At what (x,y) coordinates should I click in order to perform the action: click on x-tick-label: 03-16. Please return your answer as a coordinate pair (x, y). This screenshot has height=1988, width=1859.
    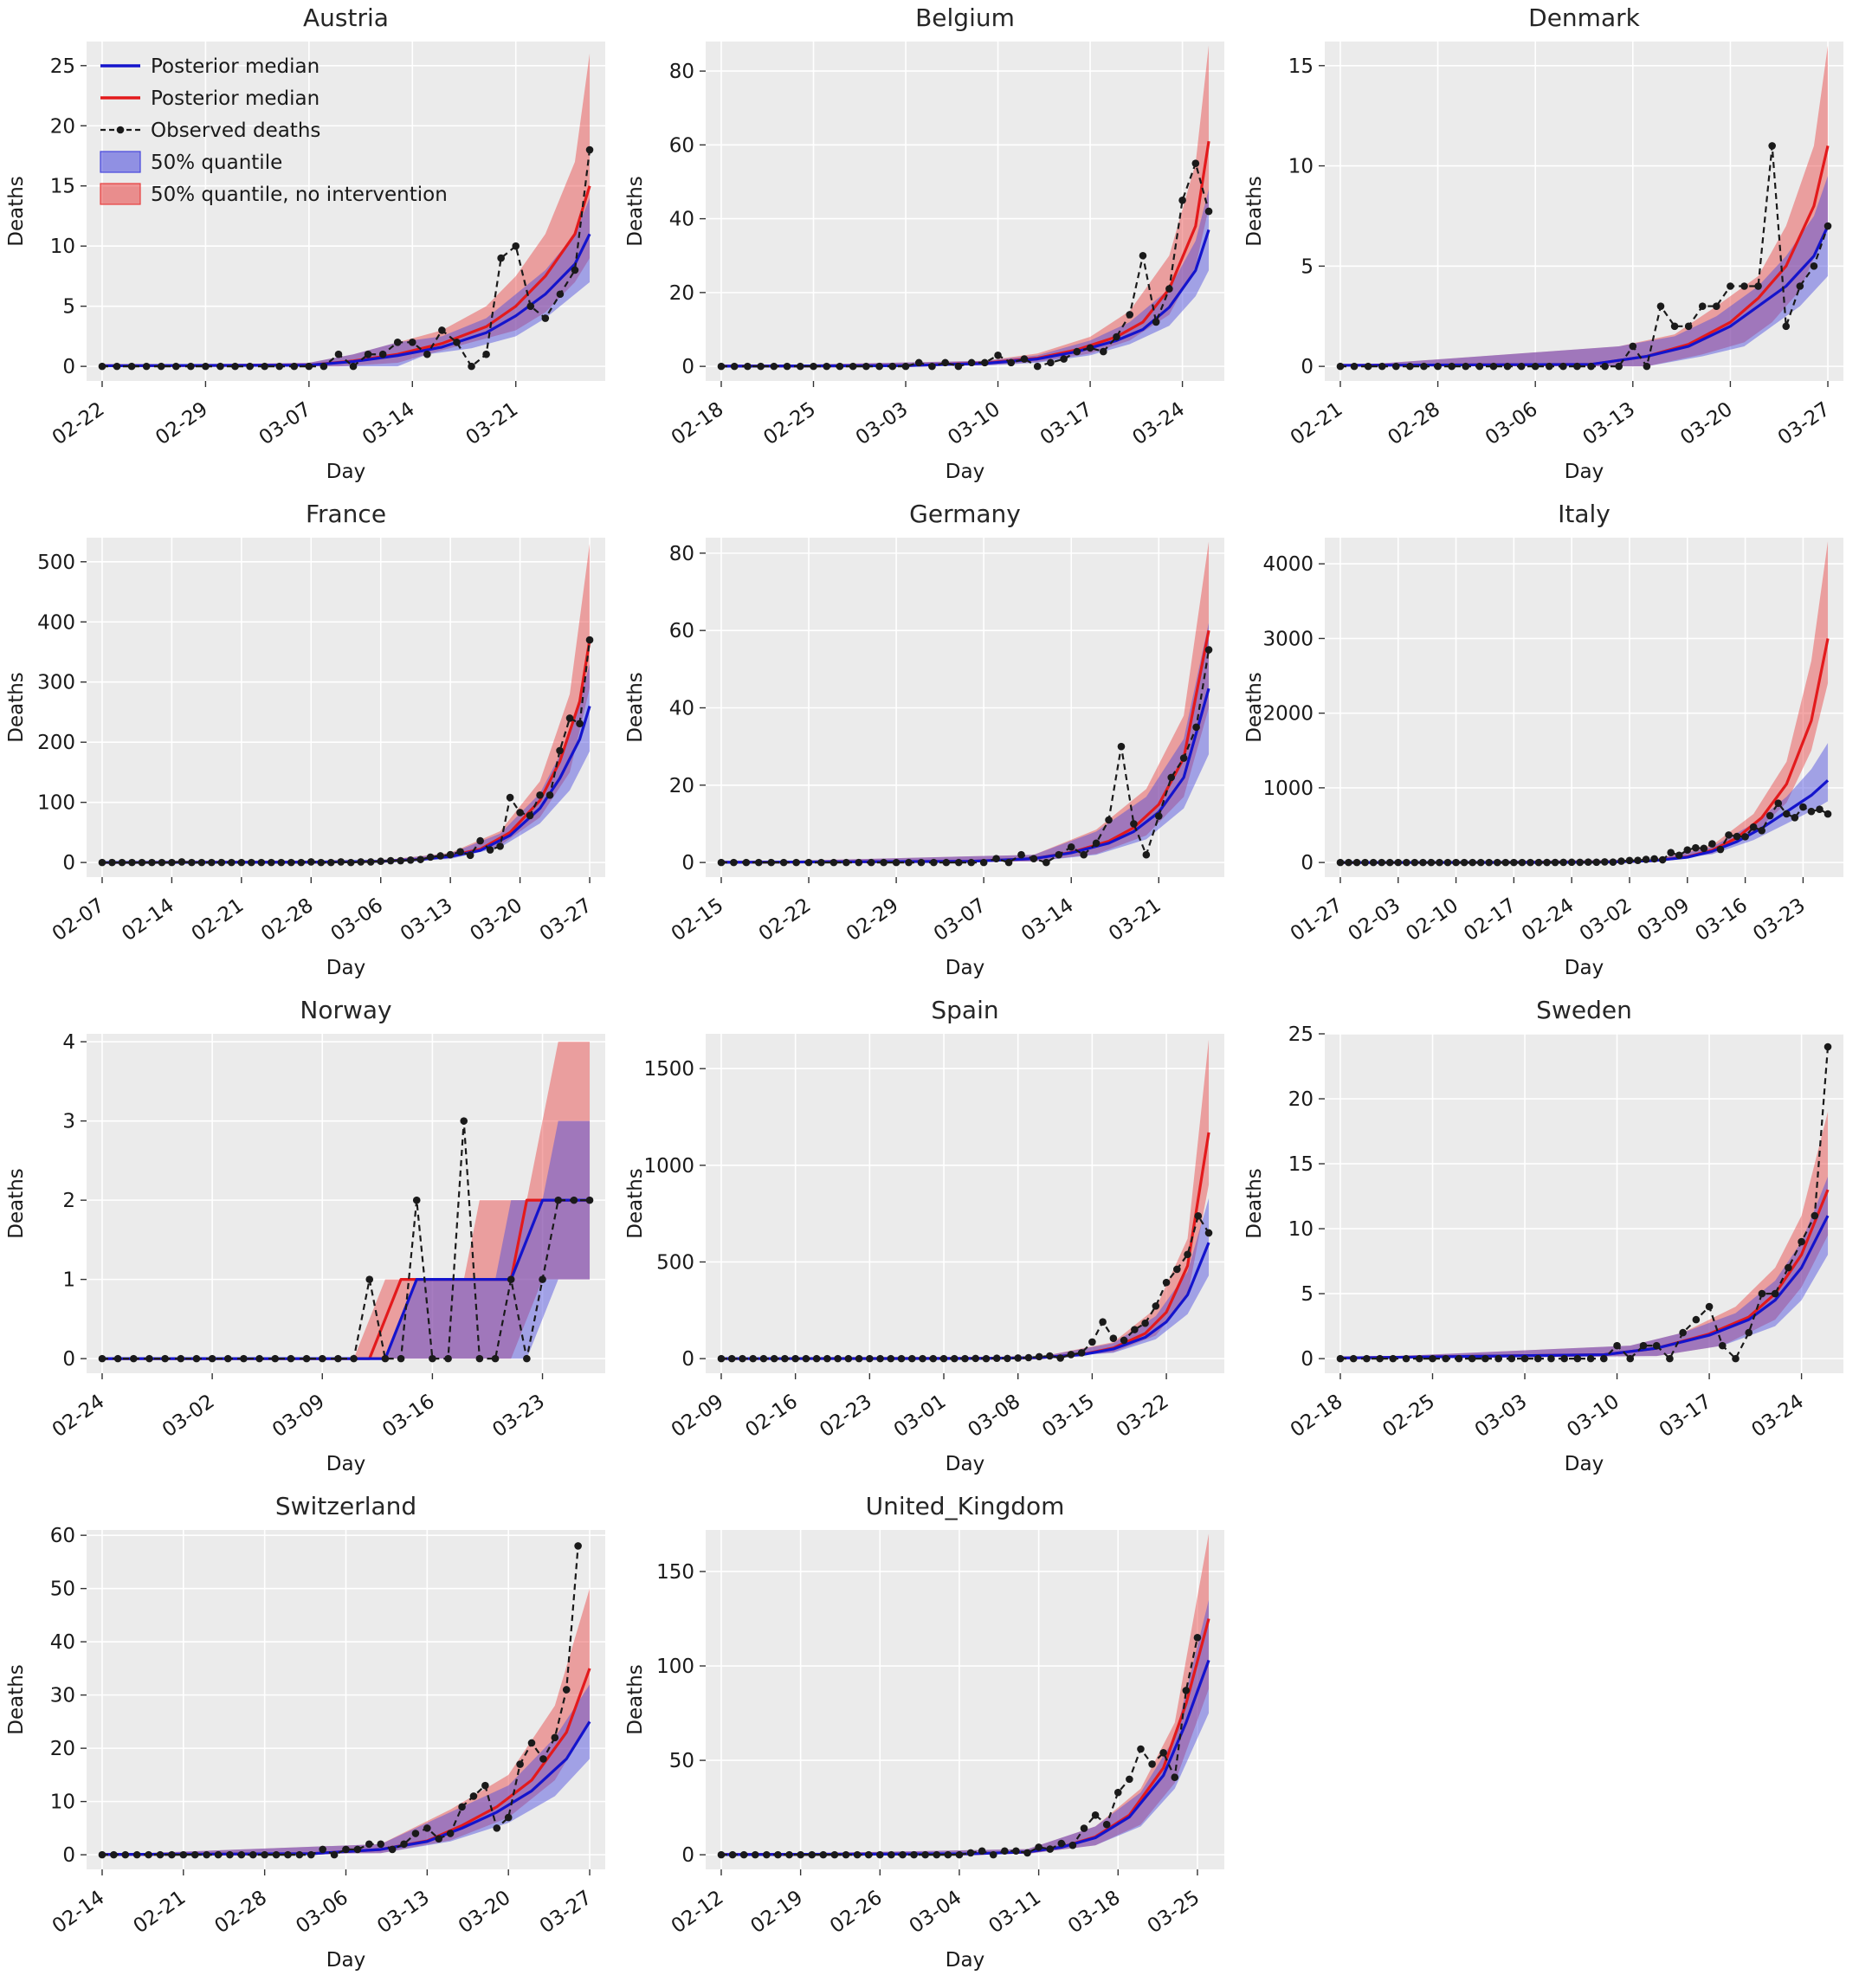
    Looking at the image, I should click on (1721, 920).